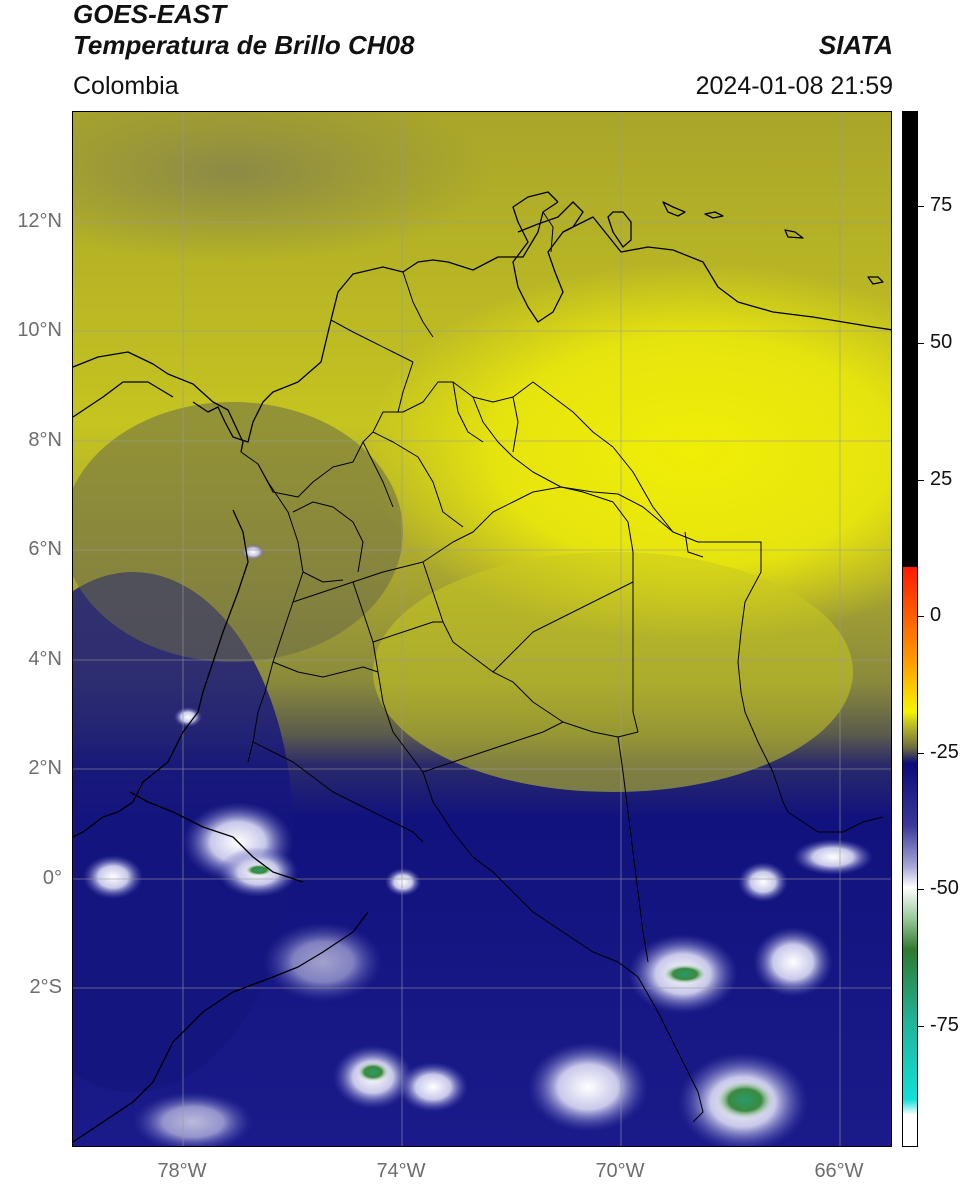 The height and width of the screenshot is (1190, 966). Describe the element at coordinates (613, 672) in the screenshot. I see `warm-patch-south` at that location.